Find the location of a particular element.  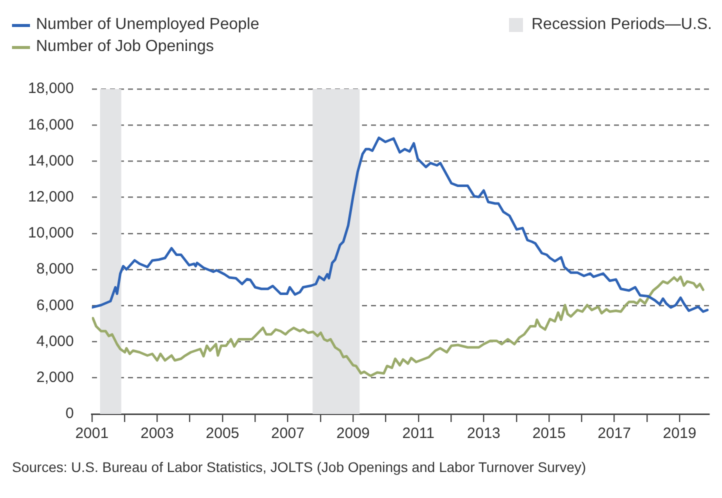

y-tick-label: 18,000 is located at coordinates (51, 89).